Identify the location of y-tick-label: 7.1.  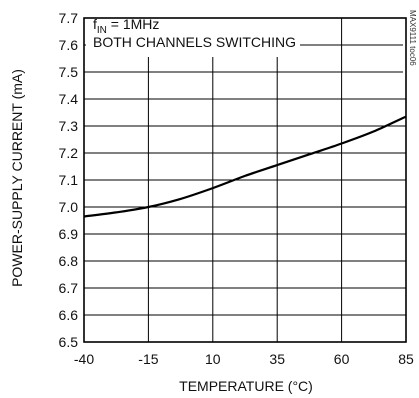
(69, 180).